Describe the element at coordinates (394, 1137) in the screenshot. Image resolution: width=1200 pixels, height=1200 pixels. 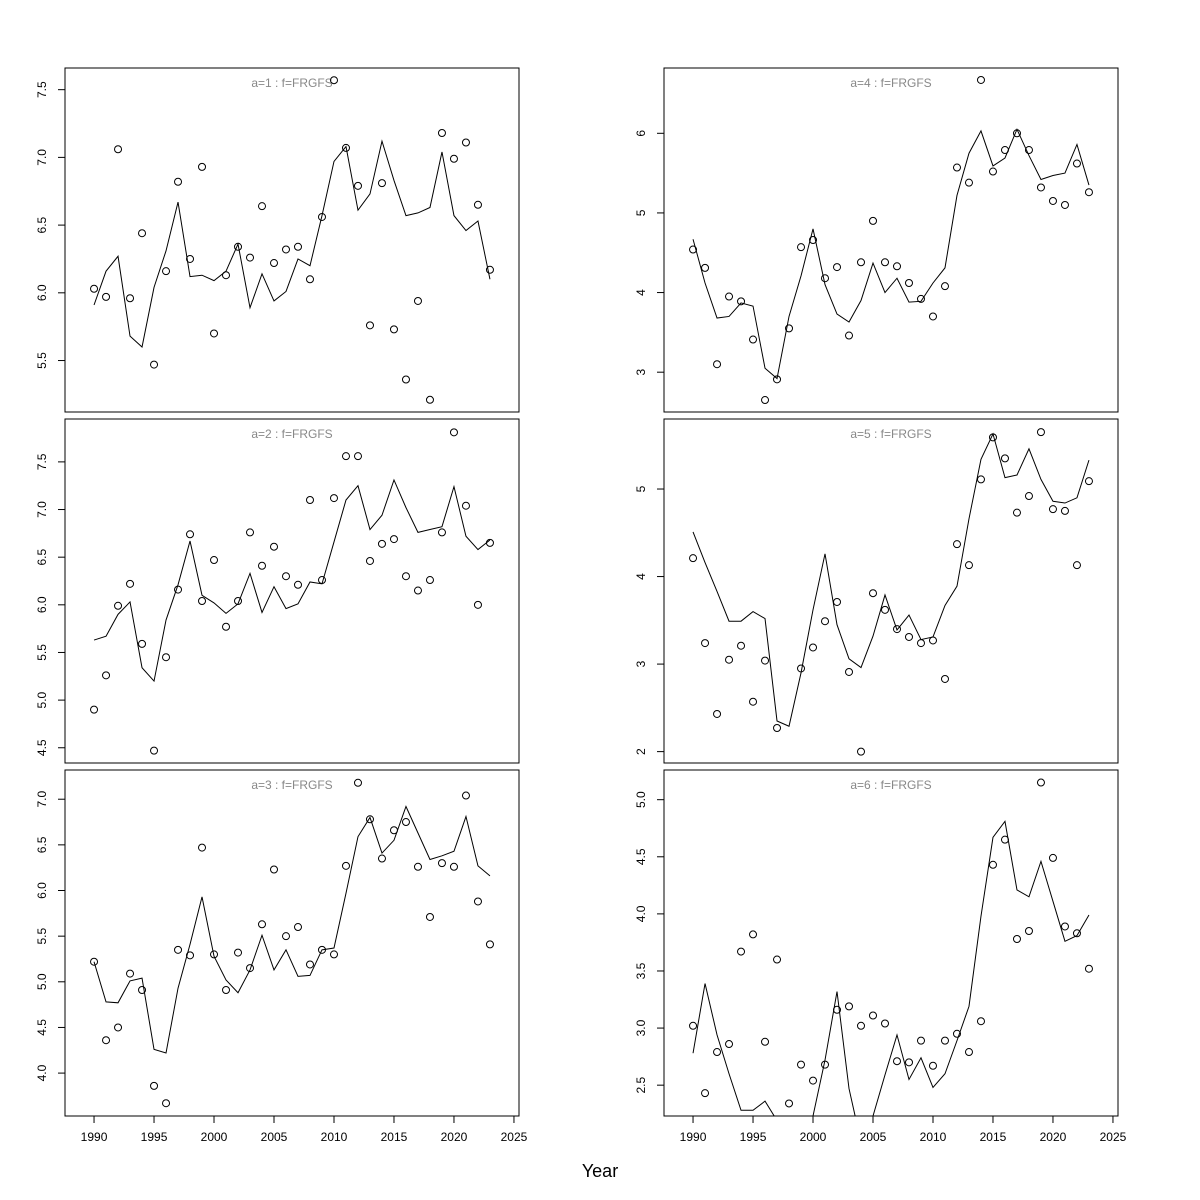
I see `x-tick-label: 2015` at that location.